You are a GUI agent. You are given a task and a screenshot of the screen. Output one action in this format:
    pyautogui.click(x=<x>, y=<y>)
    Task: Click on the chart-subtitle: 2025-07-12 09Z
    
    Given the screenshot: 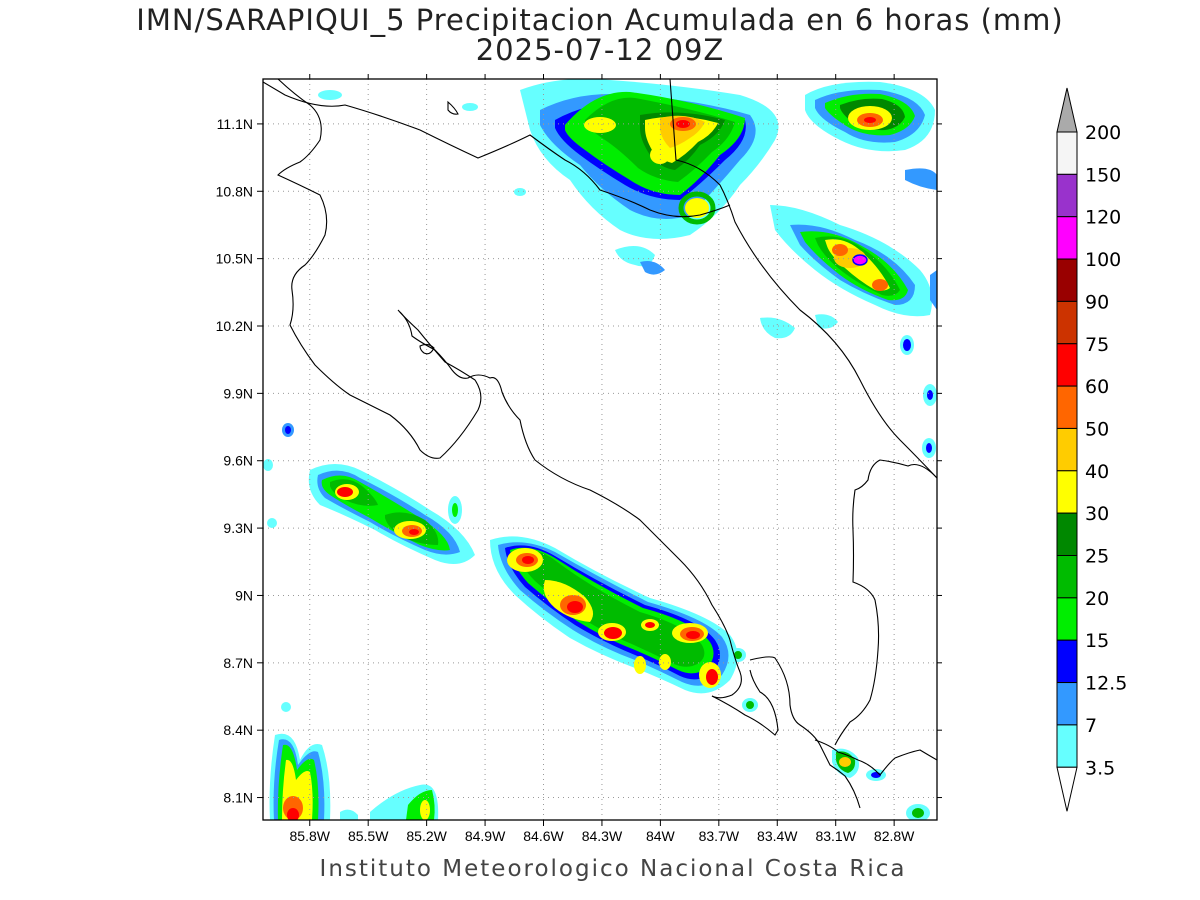 What is the action you would take?
    pyautogui.click(x=600, y=50)
    